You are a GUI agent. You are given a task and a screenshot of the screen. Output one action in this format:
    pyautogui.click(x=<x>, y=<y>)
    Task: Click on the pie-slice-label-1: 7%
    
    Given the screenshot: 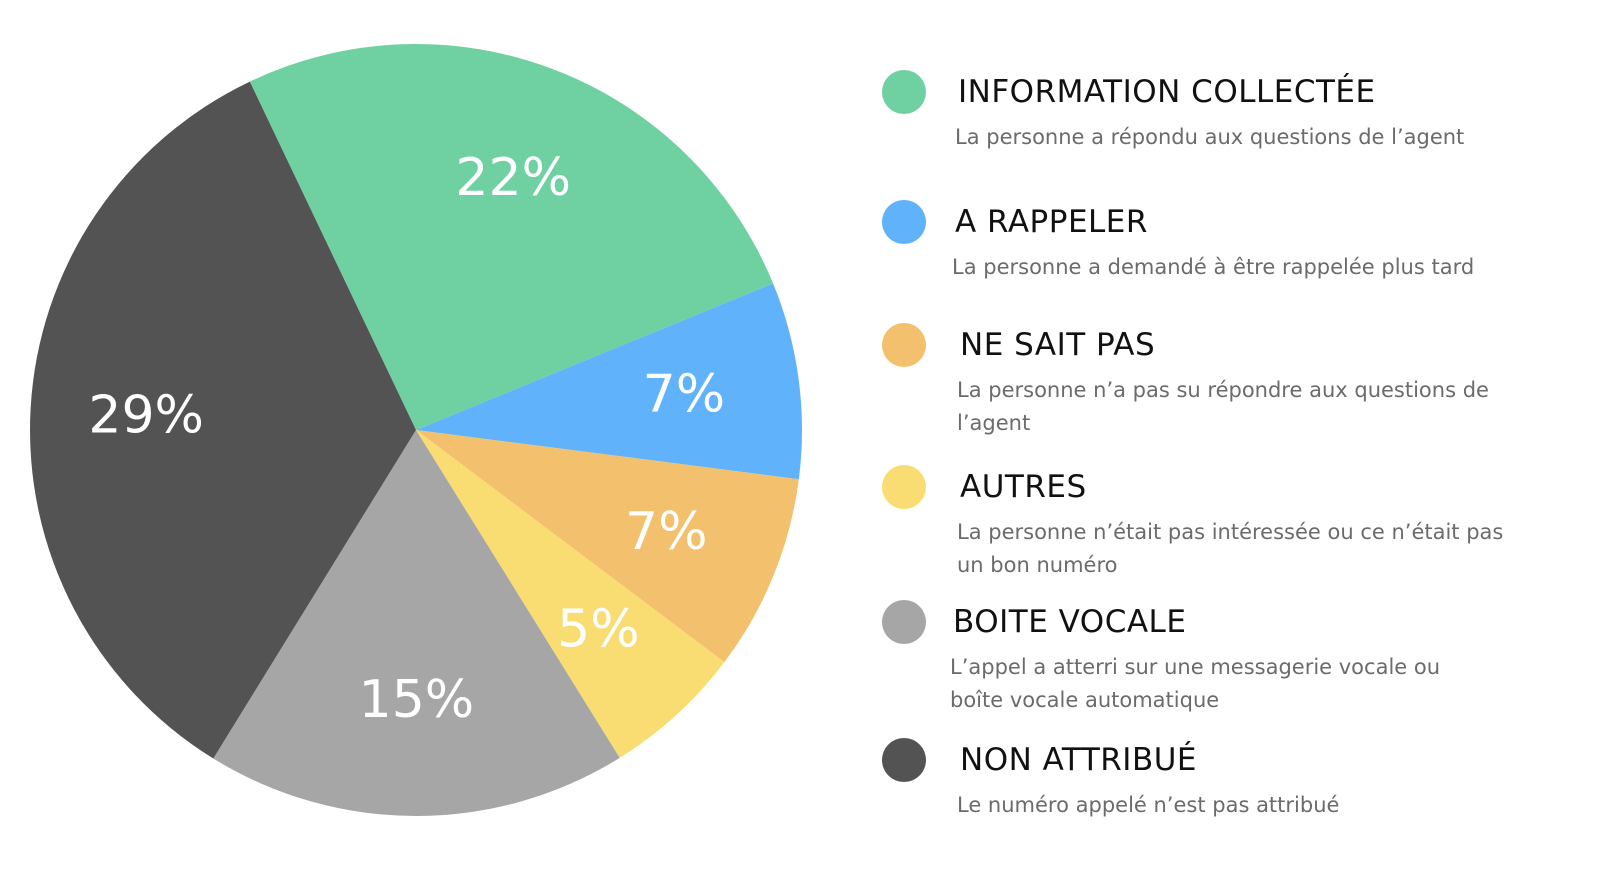 What is the action you would take?
    pyautogui.click(x=684, y=395)
    